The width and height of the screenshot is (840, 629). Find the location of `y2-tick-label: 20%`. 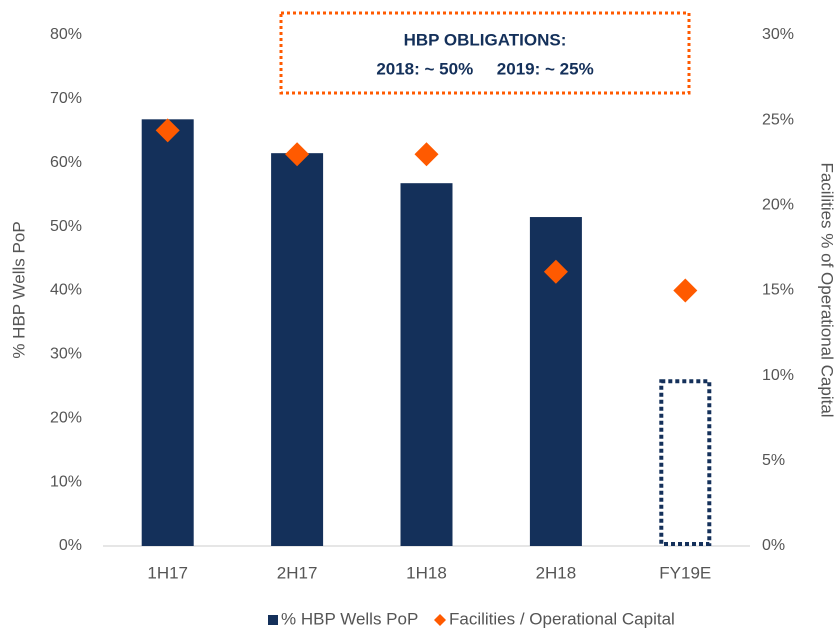

y2-tick-label: 20% is located at coordinates (778, 205).